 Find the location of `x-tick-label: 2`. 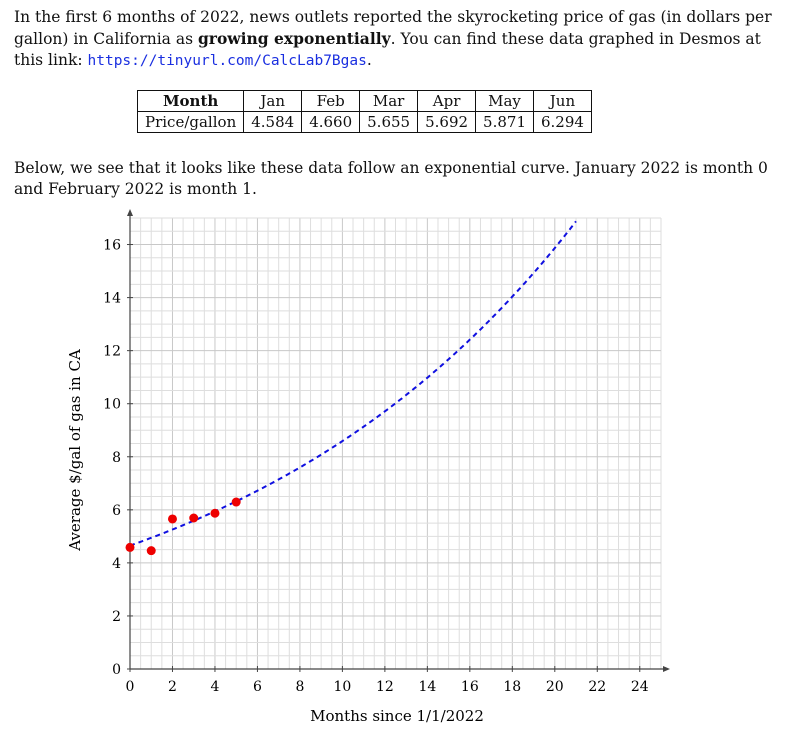

x-tick-label: 2 is located at coordinates (172, 687).